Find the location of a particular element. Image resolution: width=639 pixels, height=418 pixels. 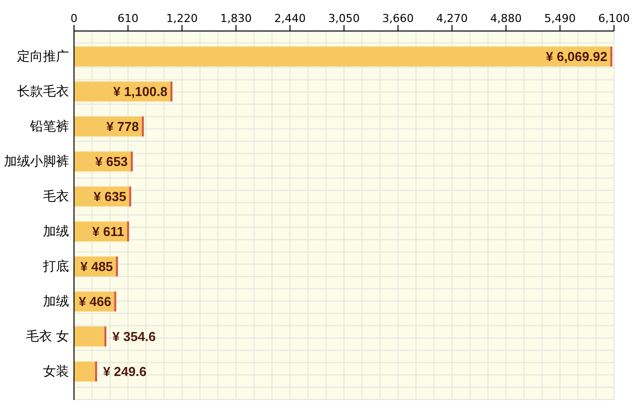

y-tick-label: 打底 is located at coordinates (55, 267).